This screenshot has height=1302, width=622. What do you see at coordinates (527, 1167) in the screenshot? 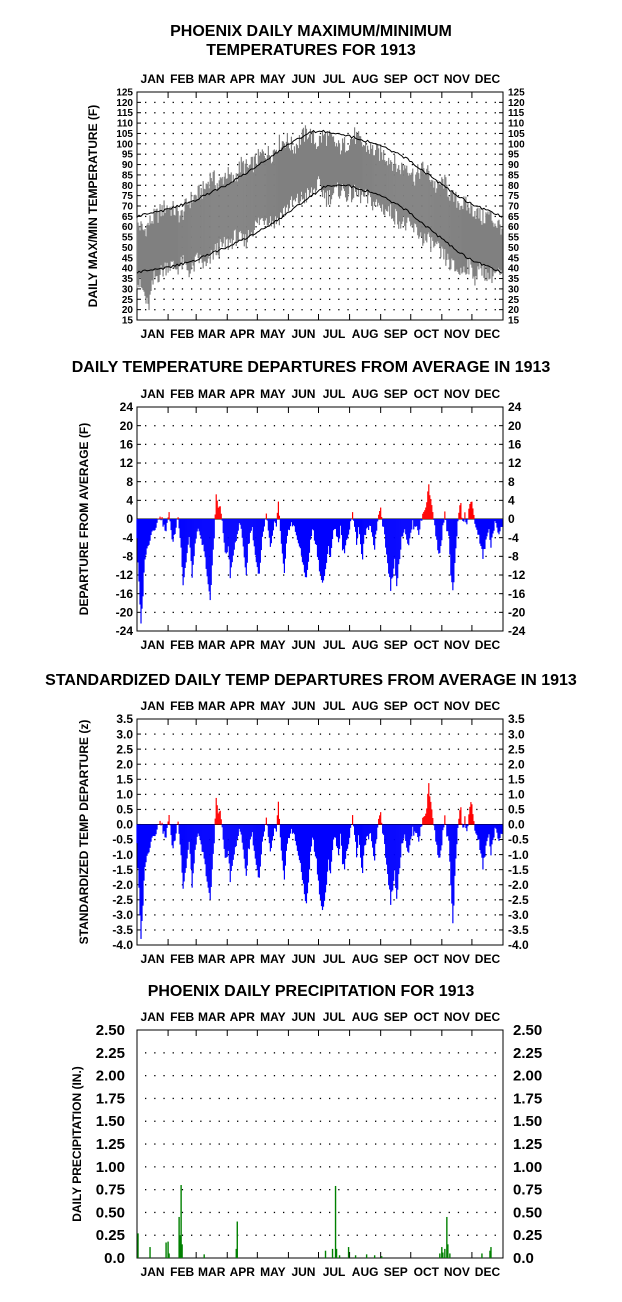
I see `c4-ytick-right: 1.00` at bounding box center [527, 1167].